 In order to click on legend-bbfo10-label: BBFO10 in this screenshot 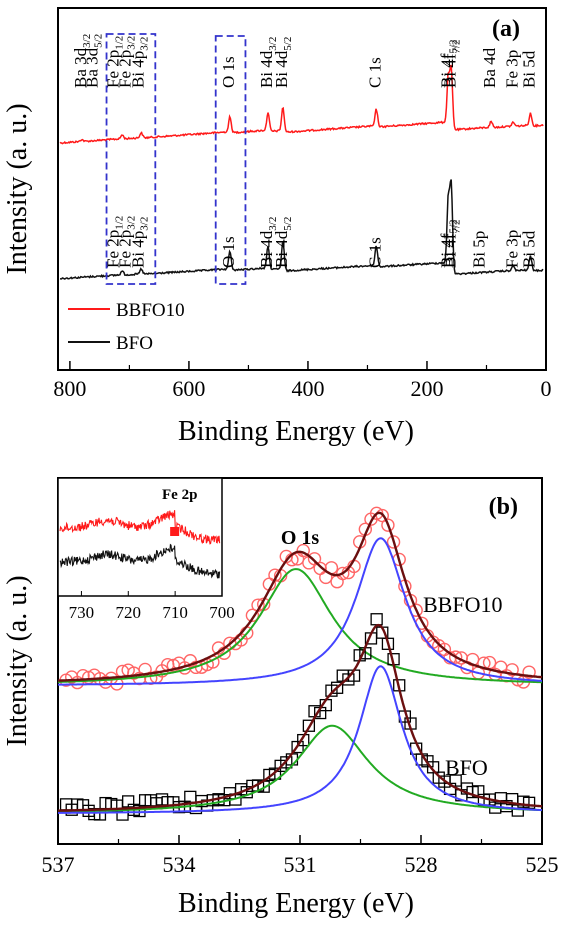, I will do `click(150, 310)`.